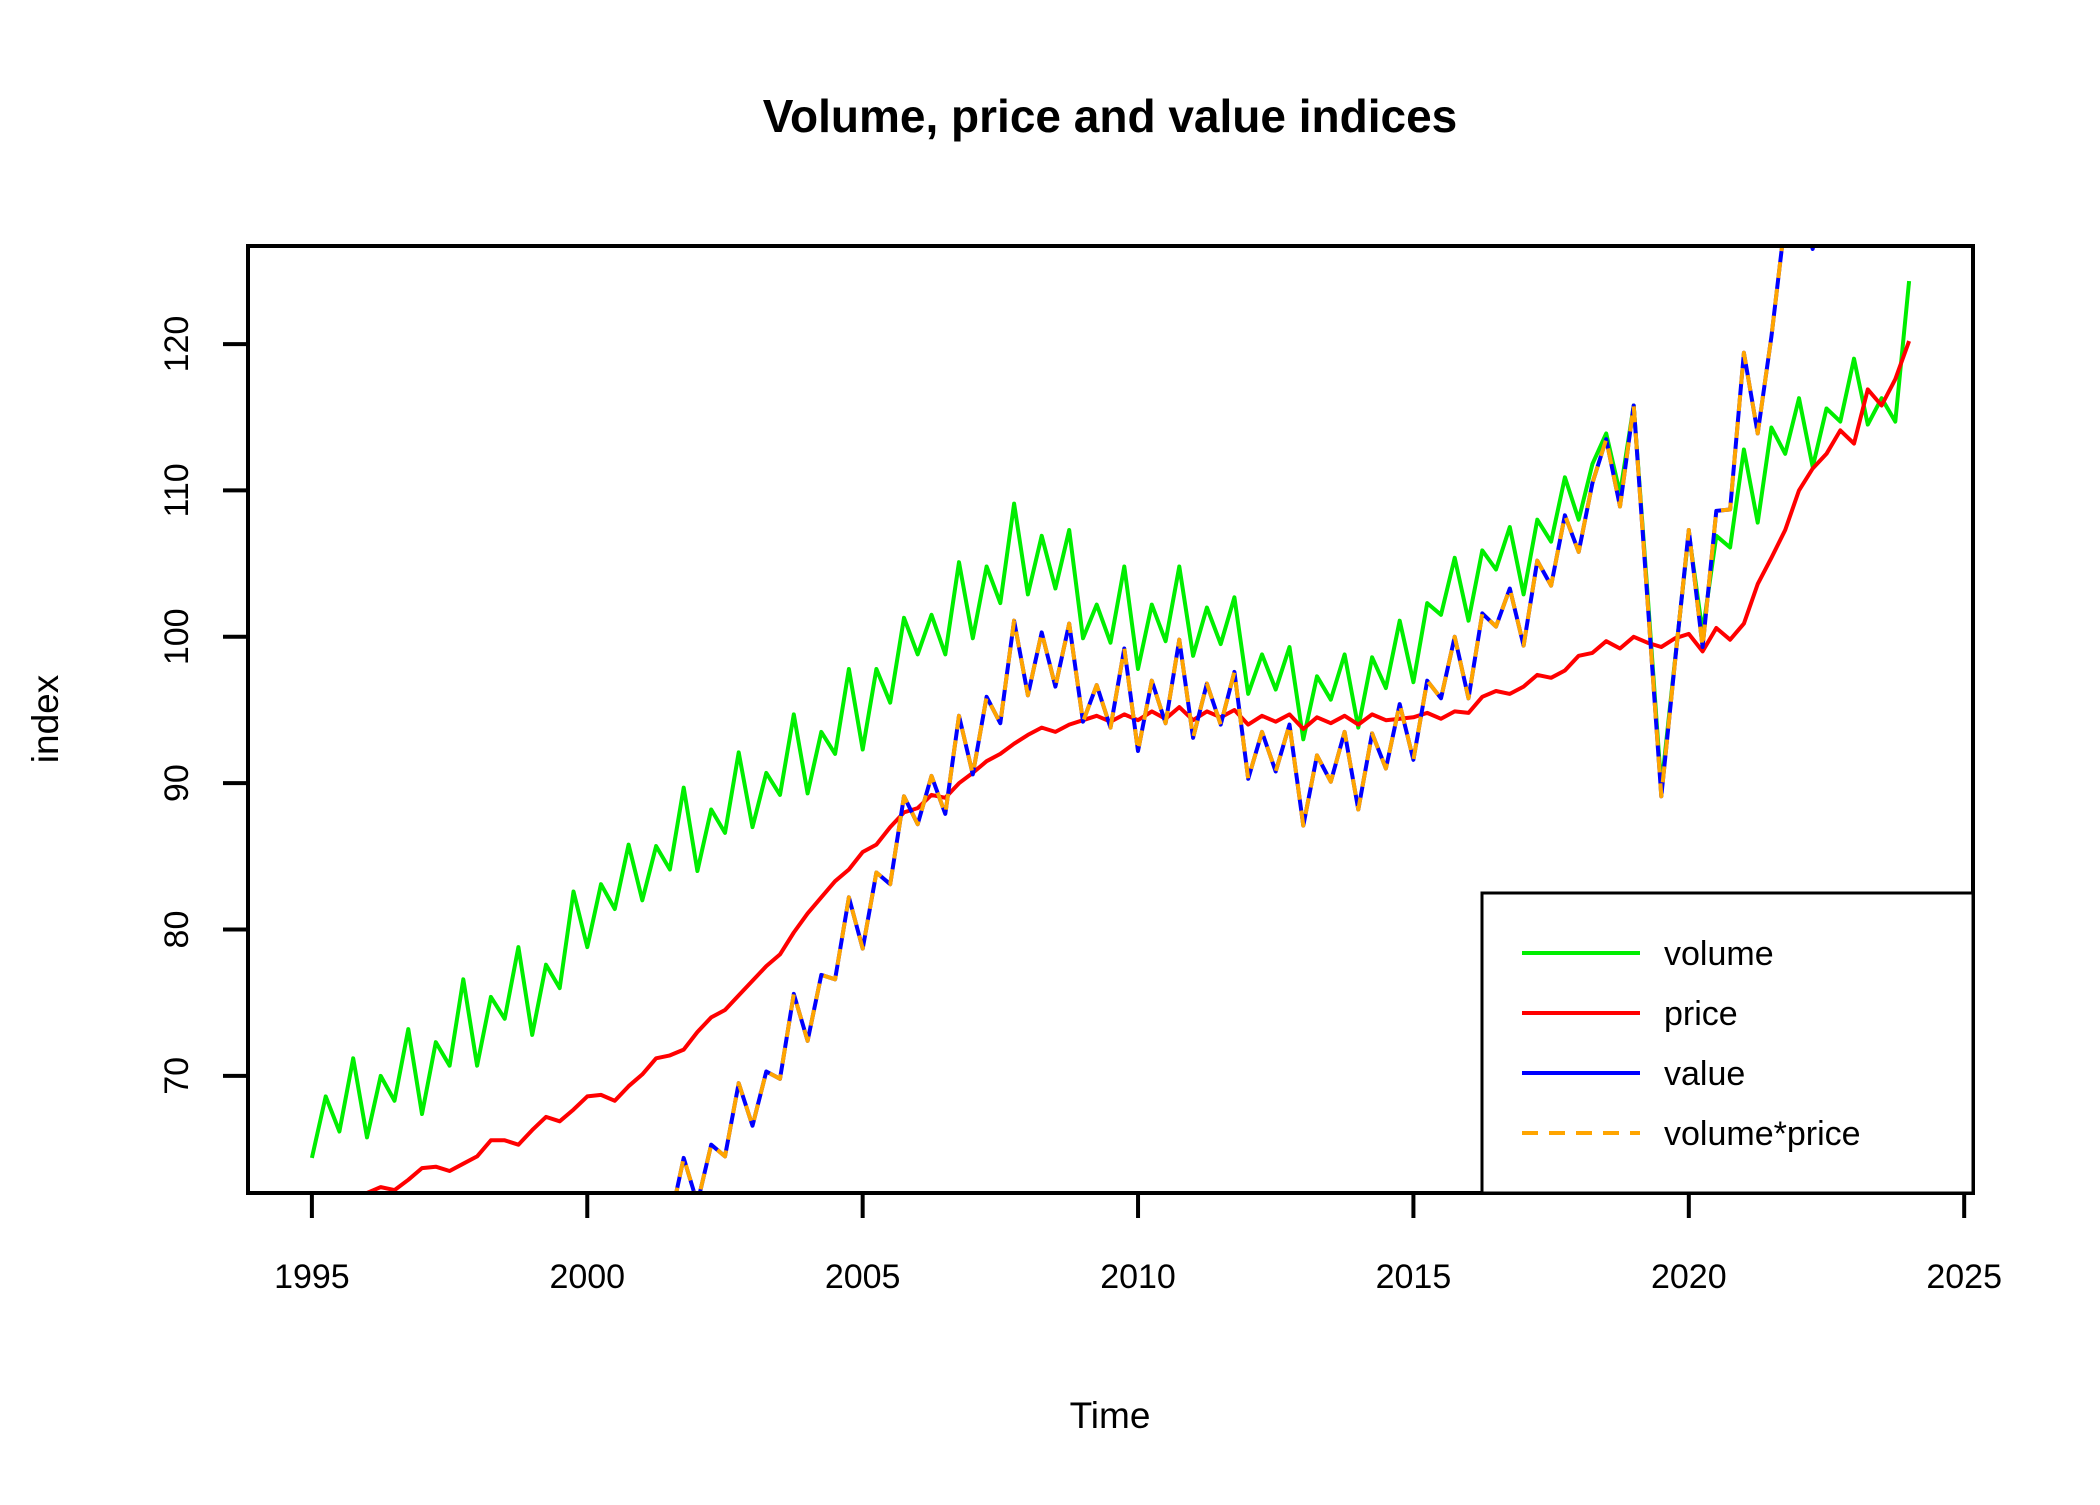 Image resolution: width=2100 pixels, height=1505 pixels. I want to click on x-tick-label: 2015, so click(1414, 1277).